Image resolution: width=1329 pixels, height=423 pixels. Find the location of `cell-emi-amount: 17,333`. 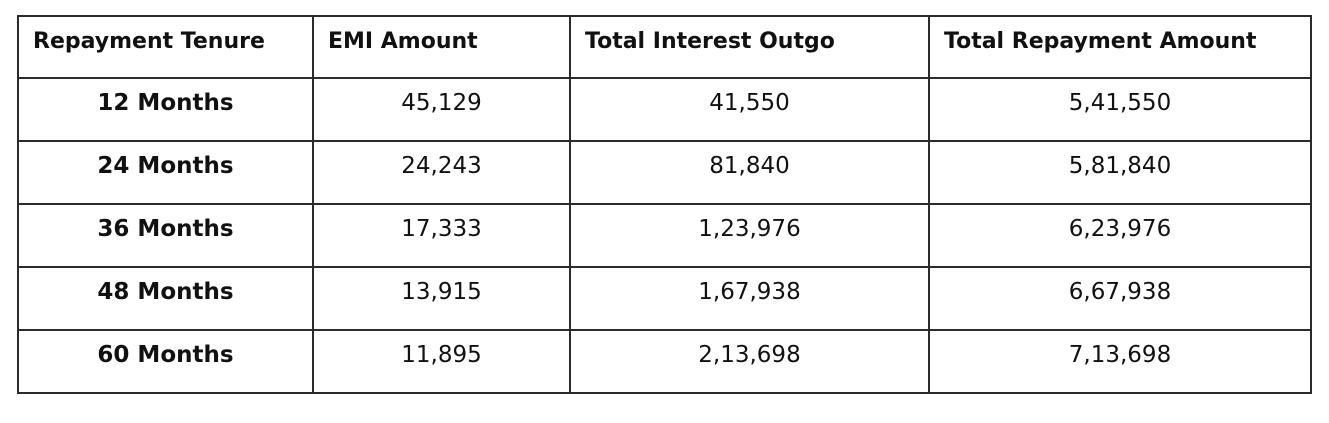

cell-emi-amount: 17,333 is located at coordinates (441, 235).